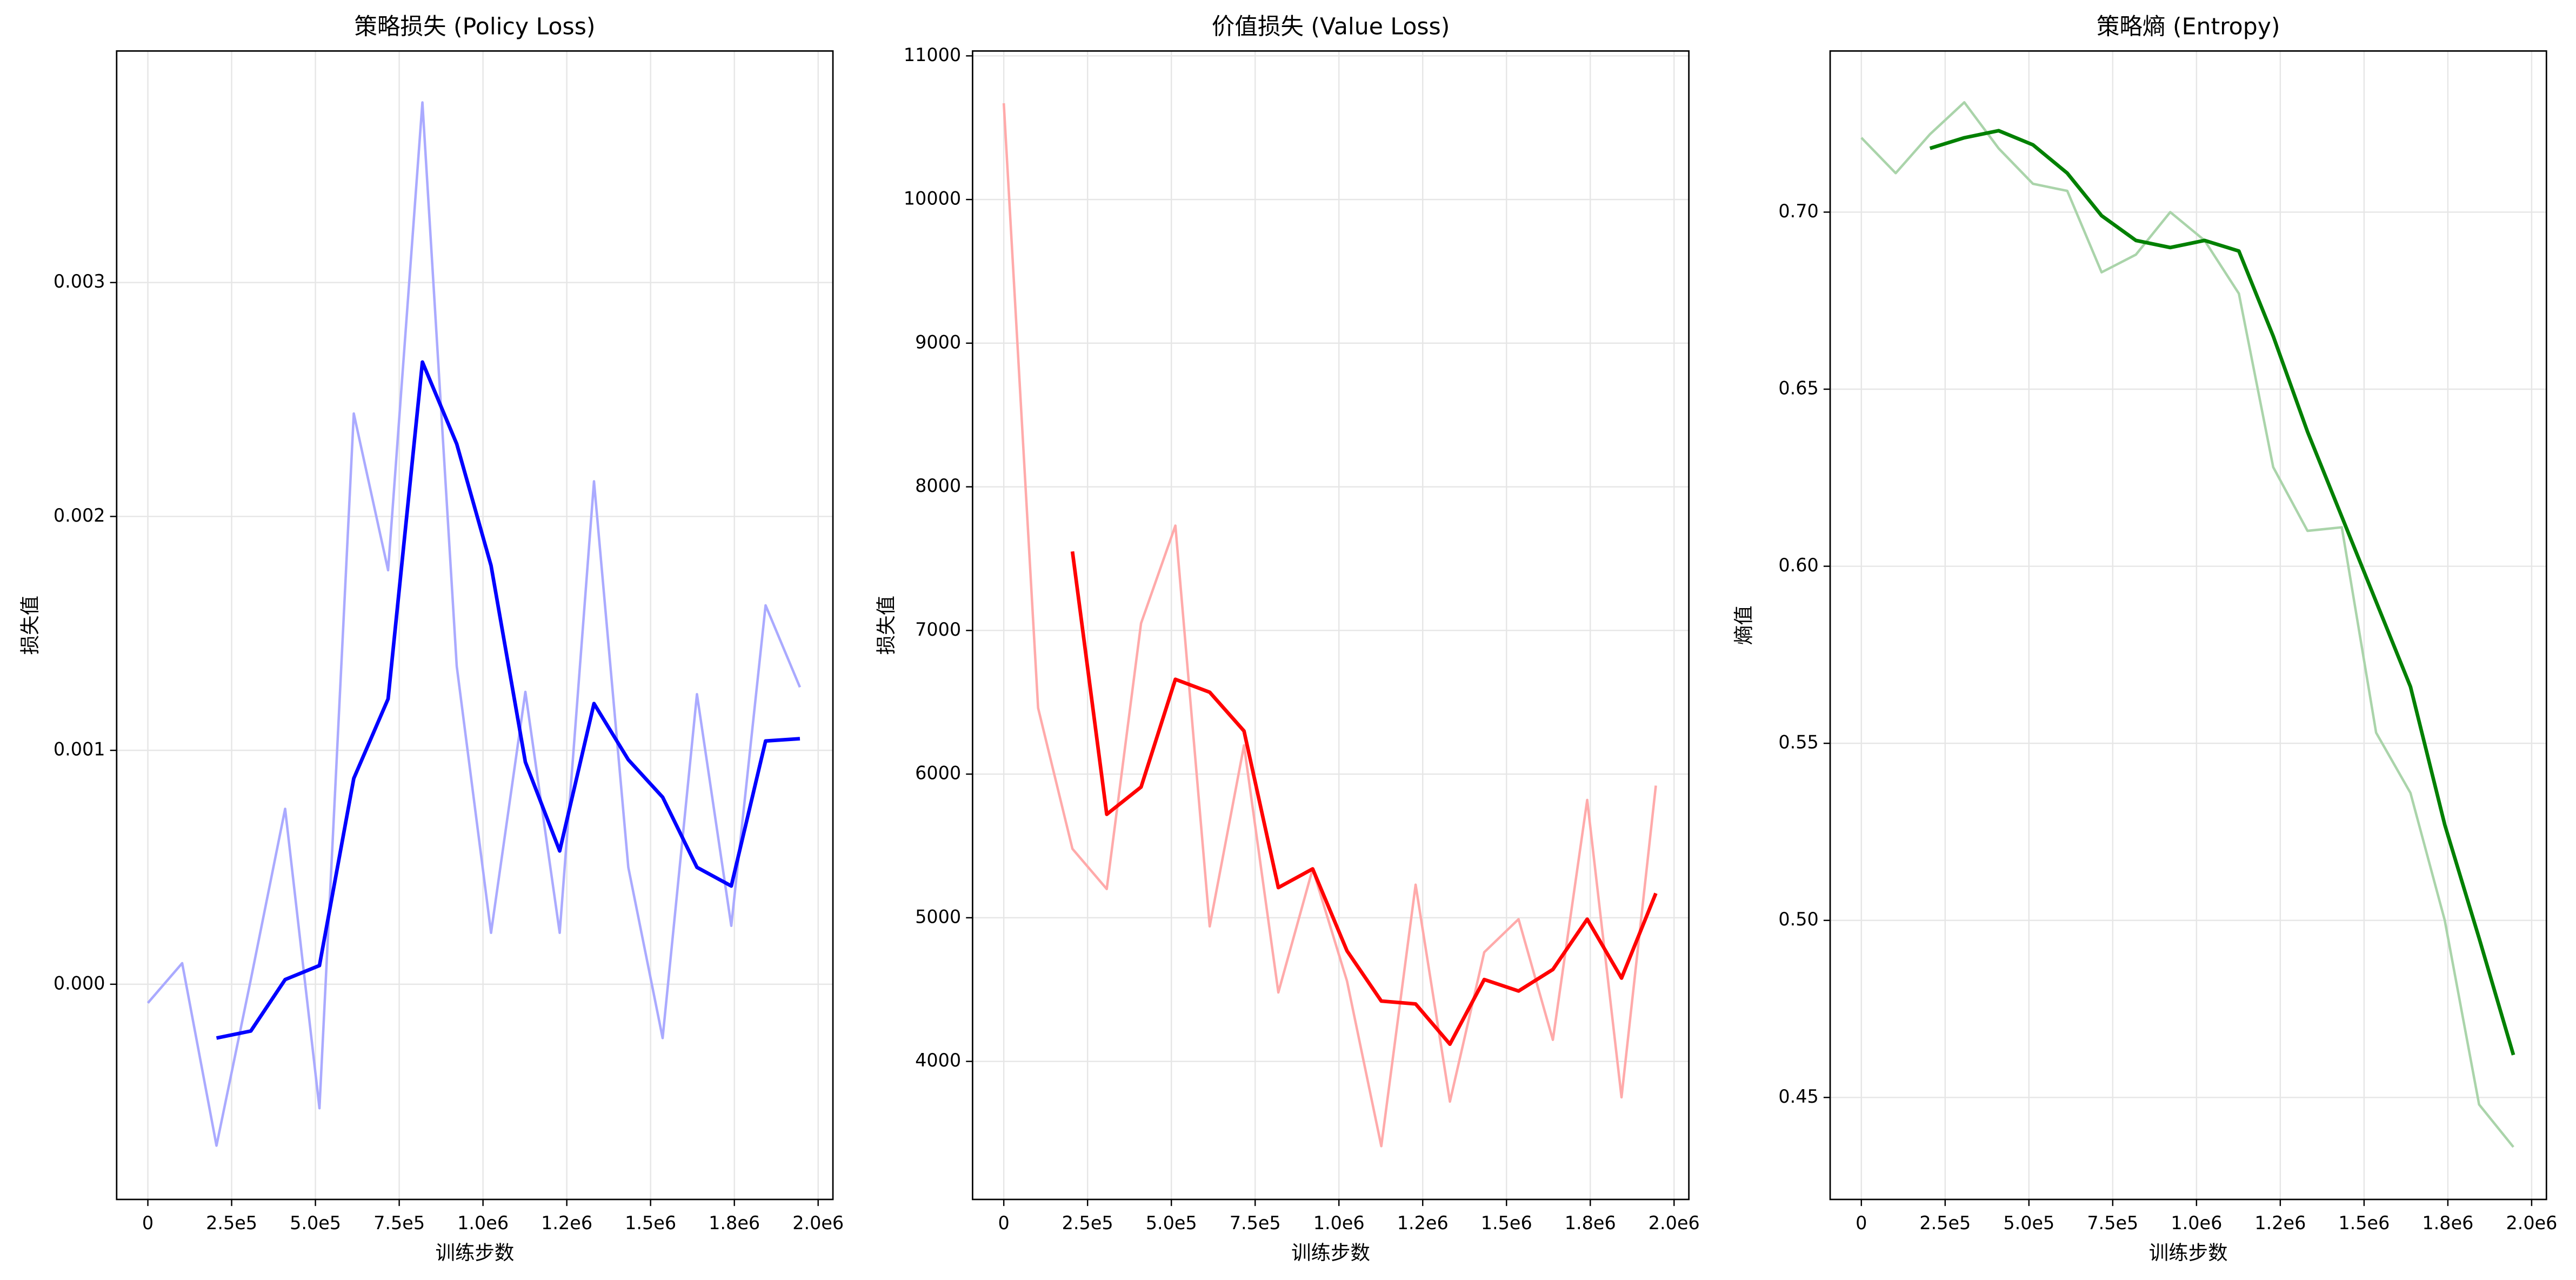  What do you see at coordinates (933, 55) in the screenshot?
I see `y-tick-label: 11000` at bounding box center [933, 55].